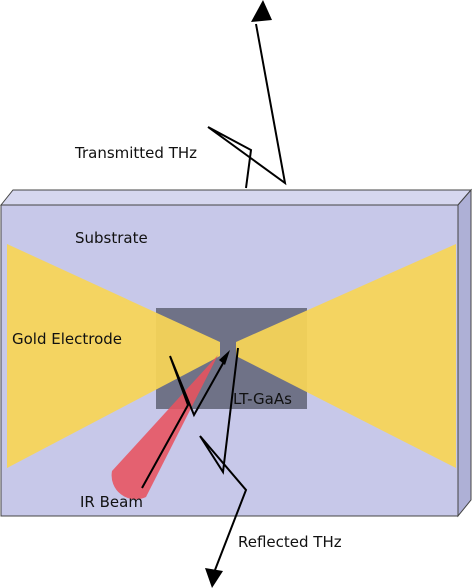 The image size is (472, 588). What do you see at coordinates (290, 542) in the screenshot?
I see `reflected-thz-label: Reflected THz` at bounding box center [290, 542].